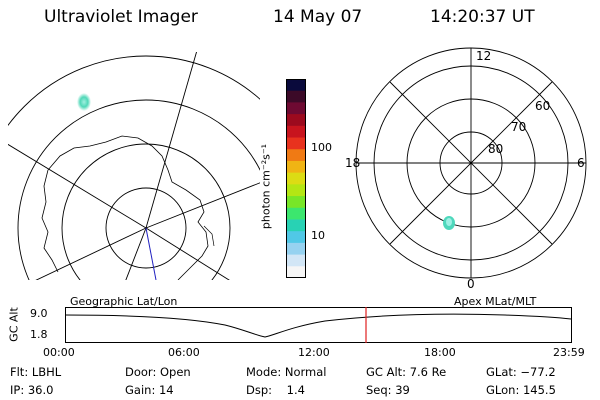 The image size is (600, 400). What do you see at coordinates (314, 352) in the screenshot?
I see `time-tick-1200: 12:00` at bounding box center [314, 352].